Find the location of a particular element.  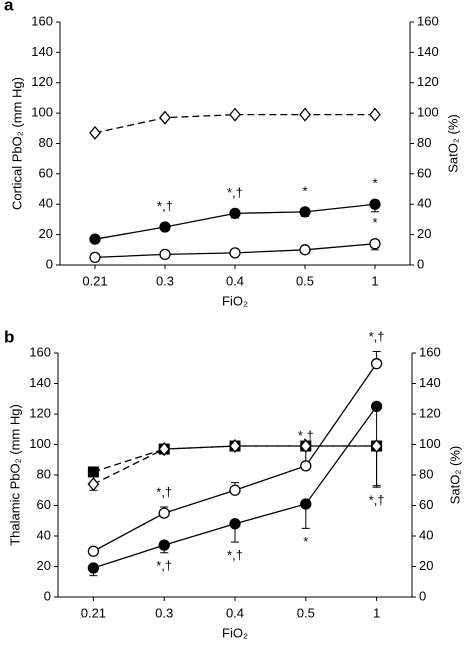

panel-label: b is located at coordinates (9, 336).